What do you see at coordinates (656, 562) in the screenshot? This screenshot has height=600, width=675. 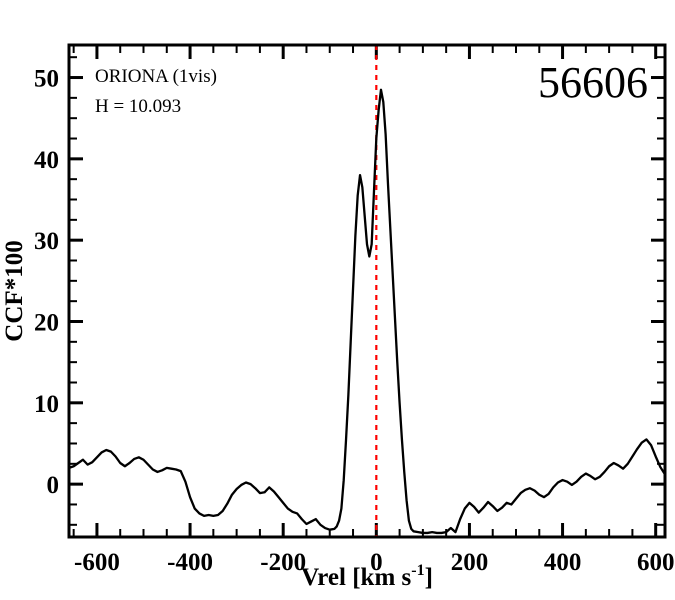 I see `x-tick-label: 600` at bounding box center [656, 562].